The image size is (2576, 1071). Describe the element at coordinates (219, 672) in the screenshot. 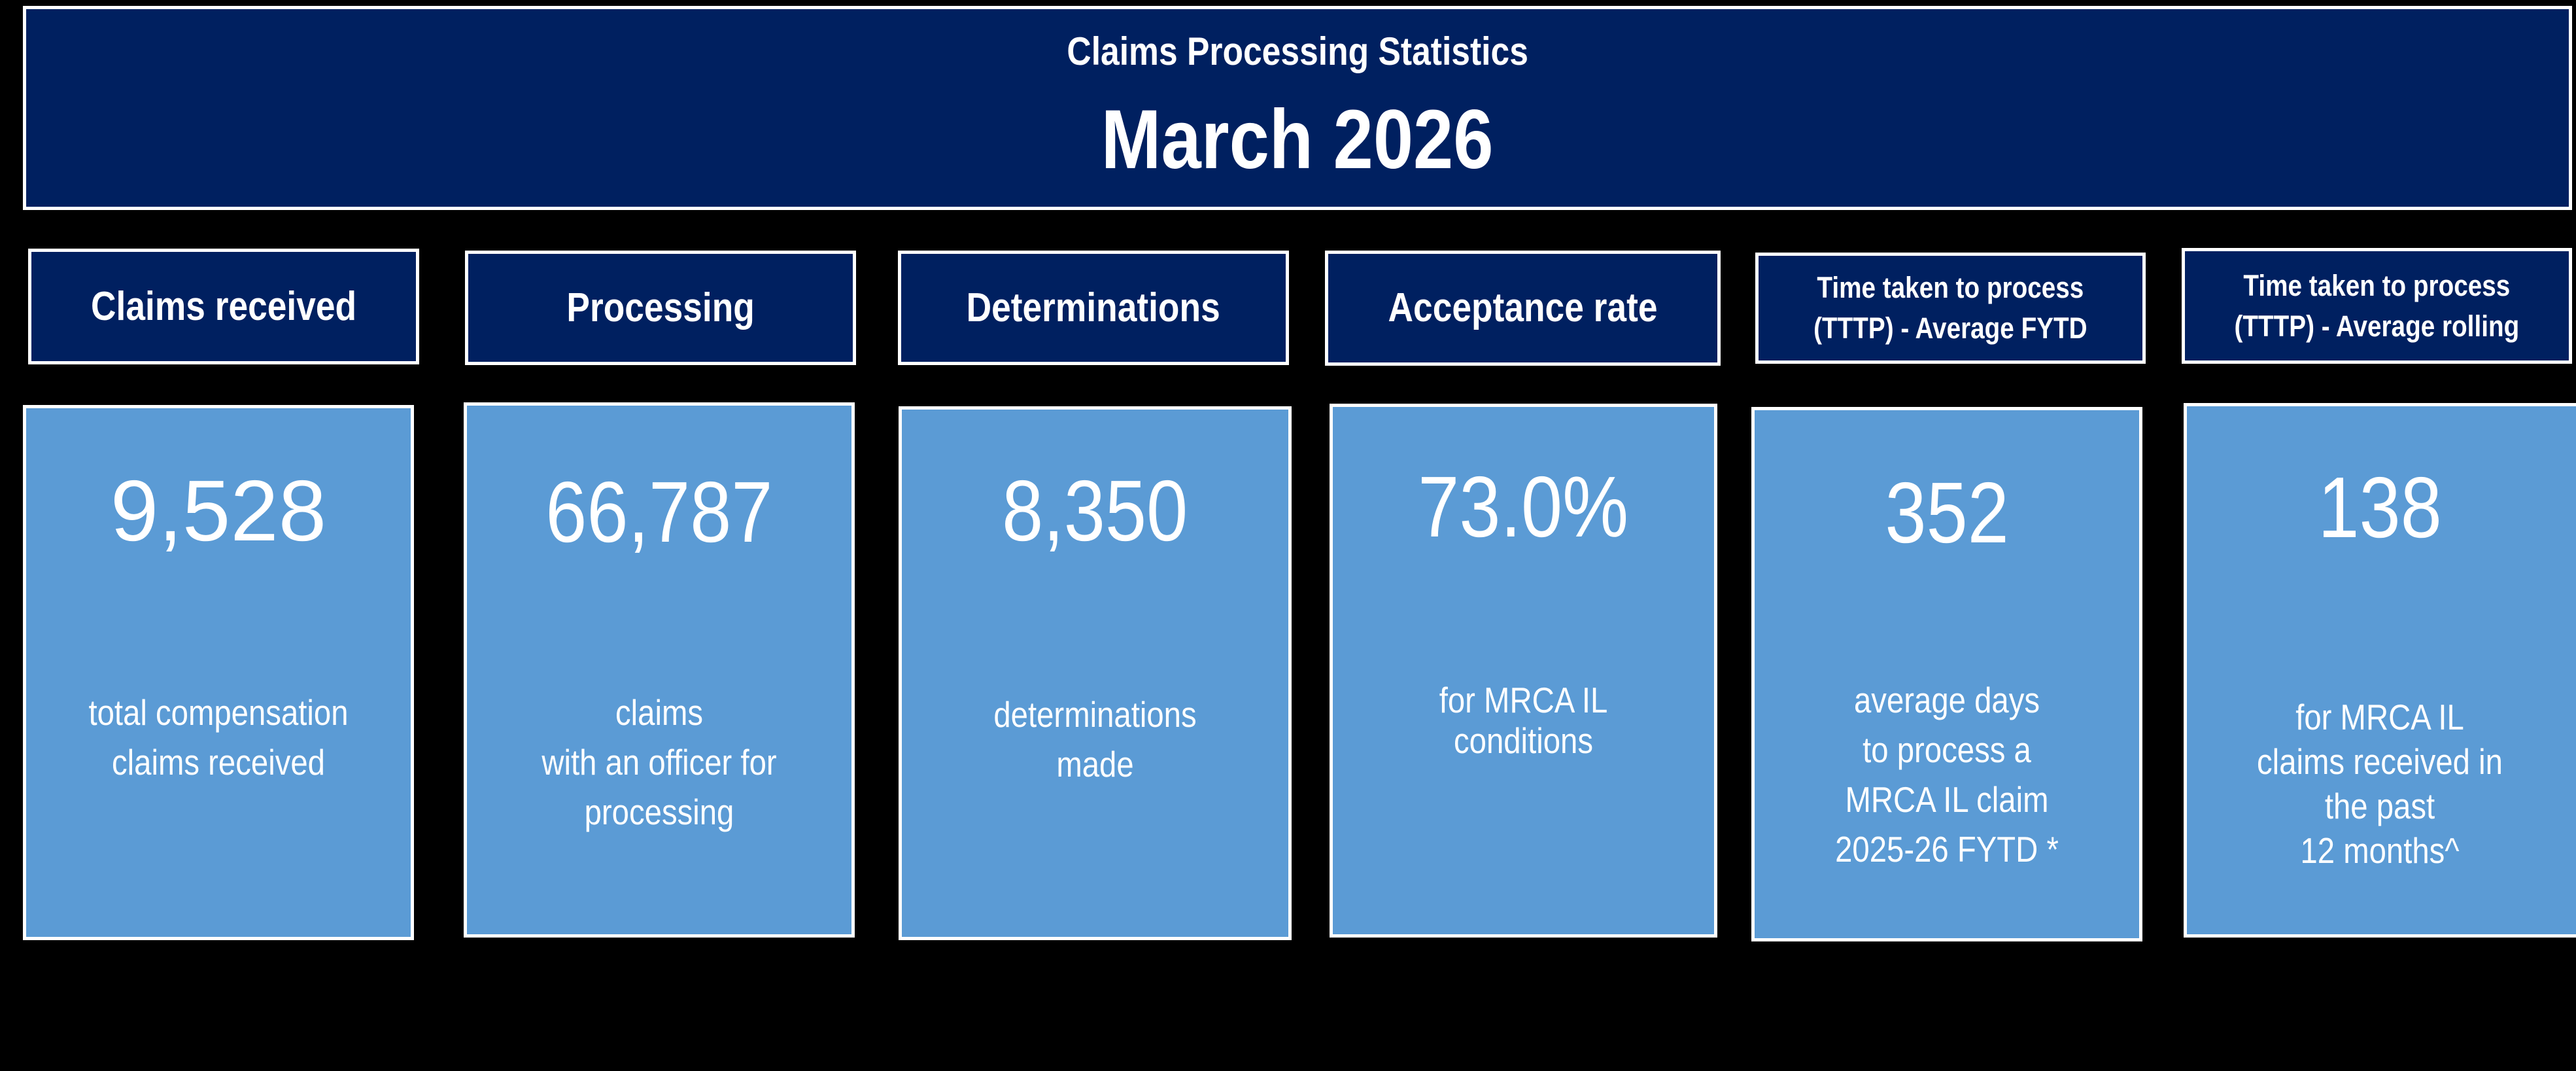

I see `metric-card-claims-received: 9,528 total compensation claims received` at that location.